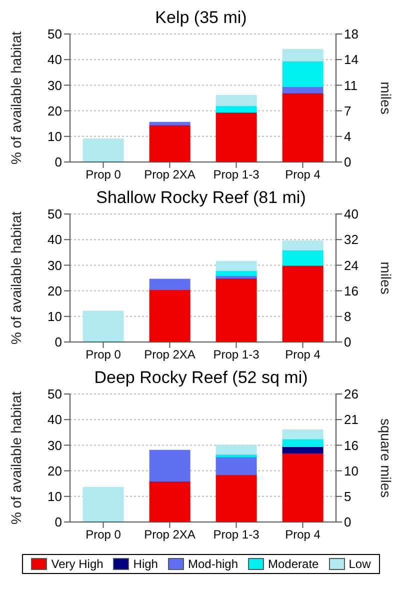 This screenshot has height=595, width=402. What do you see at coordinates (351, 420) in the screenshot?
I see `y2-tick-label: 21` at bounding box center [351, 420].